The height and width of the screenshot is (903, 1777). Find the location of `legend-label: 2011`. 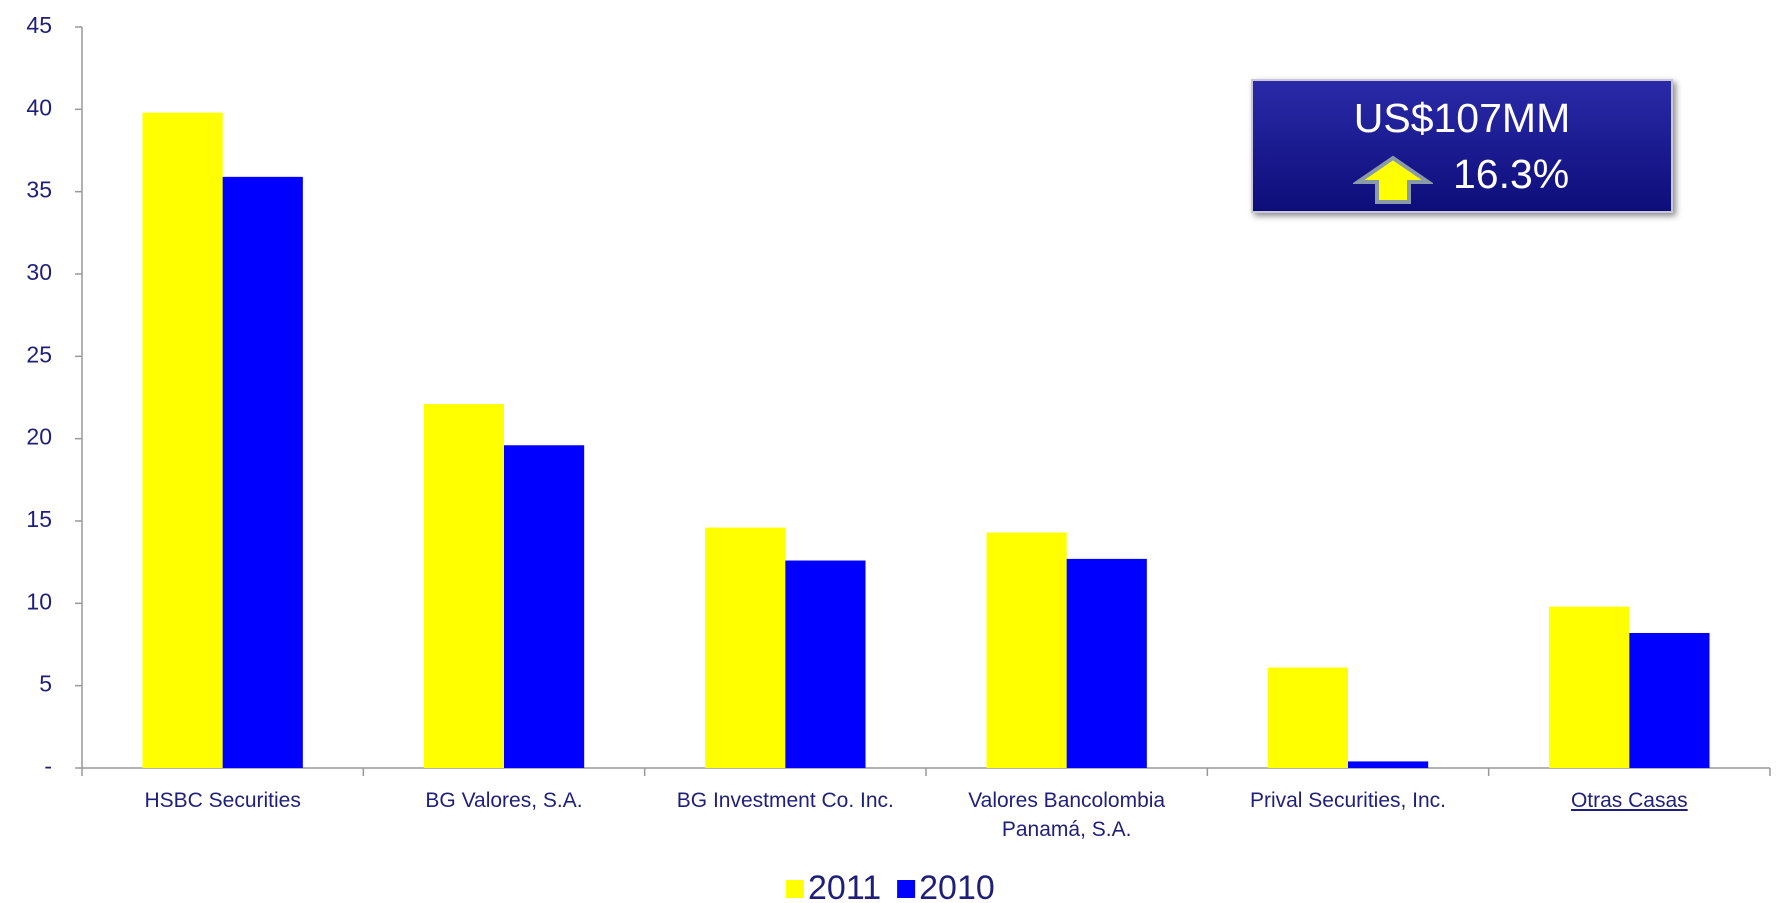

legend-label: 2011 is located at coordinates (844, 886).